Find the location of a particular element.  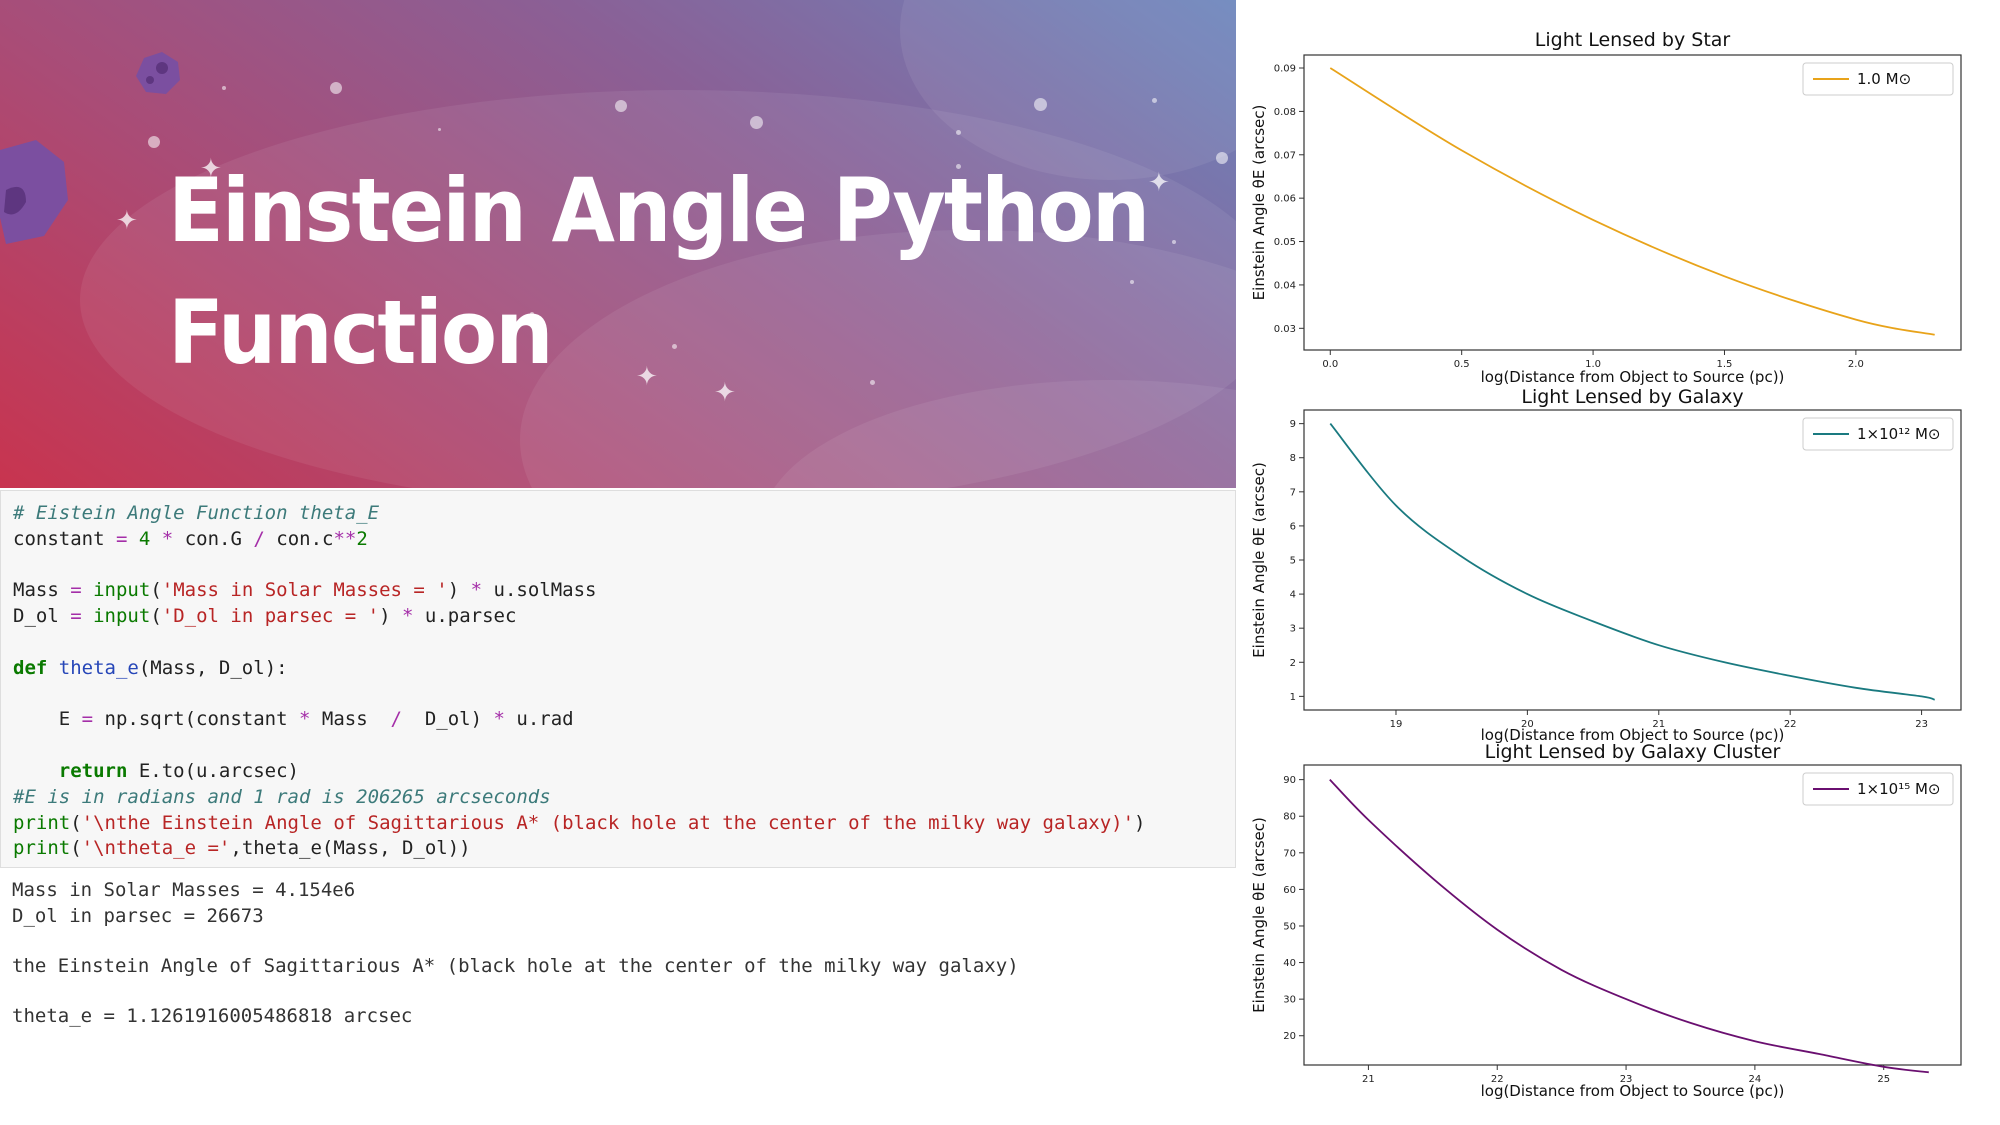

x-tick-label: 2.0 is located at coordinates (1856, 364).